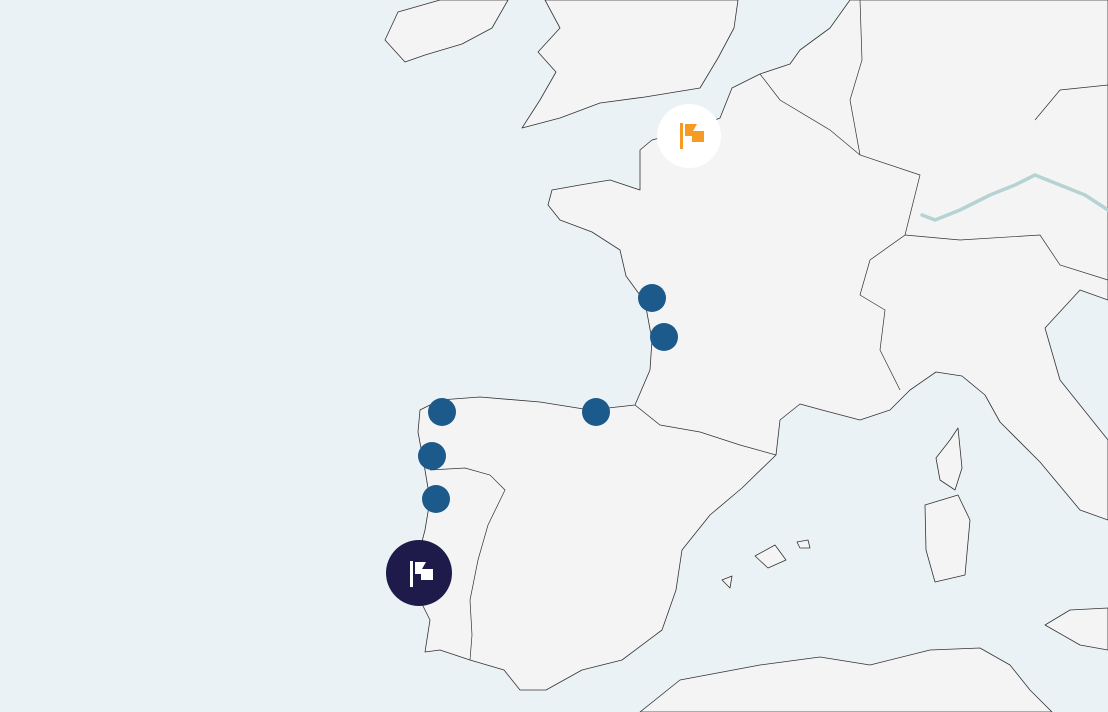 The image size is (1108, 712). What do you see at coordinates (727, 582) in the screenshot?
I see `ibiza` at bounding box center [727, 582].